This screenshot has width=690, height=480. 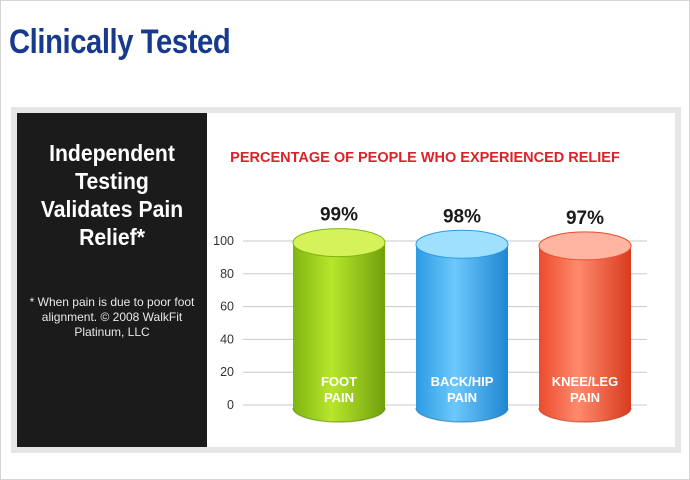 I want to click on category-label: KNEE/LEG, so click(x=585, y=381).